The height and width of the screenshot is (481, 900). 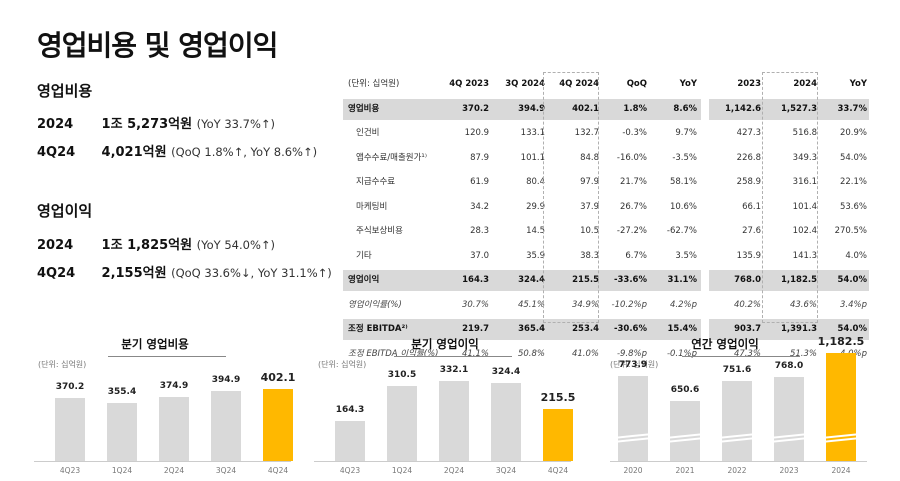 I want to click on row-label: 조정 EBITDA 이익률(%), so click(x=393, y=353).